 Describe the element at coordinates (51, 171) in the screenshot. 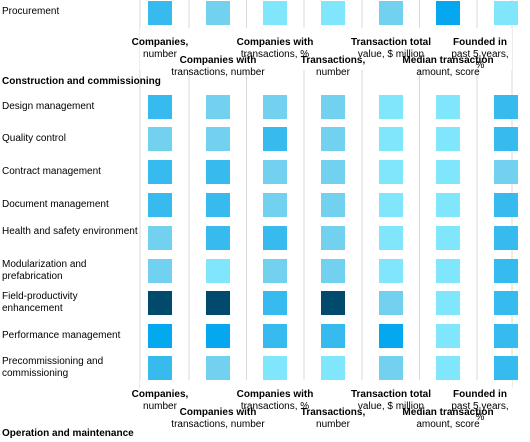

I see `row-label-3: Contract management` at that location.